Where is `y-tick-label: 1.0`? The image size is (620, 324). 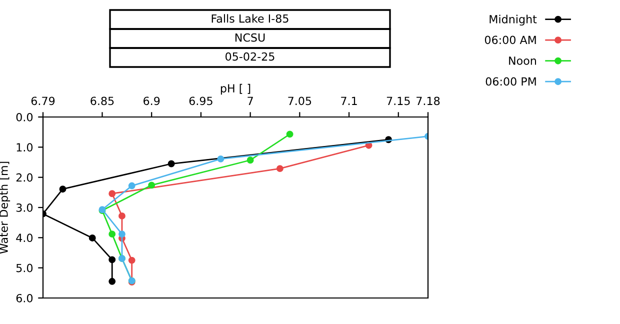 y-tick-label: 1.0 is located at coordinates (24, 147).